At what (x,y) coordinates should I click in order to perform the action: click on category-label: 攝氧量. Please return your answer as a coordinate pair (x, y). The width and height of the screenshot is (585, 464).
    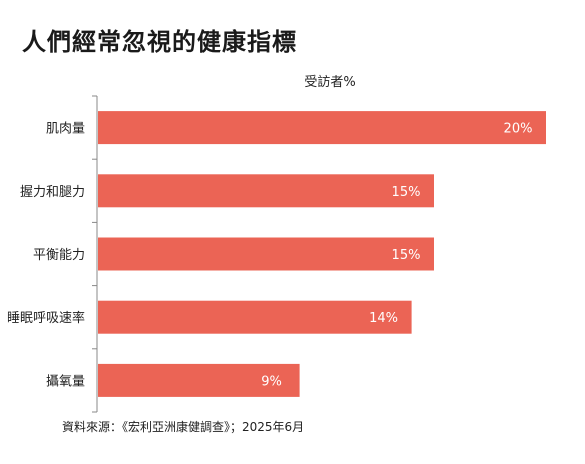
    Looking at the image, I should click on (65, 381).